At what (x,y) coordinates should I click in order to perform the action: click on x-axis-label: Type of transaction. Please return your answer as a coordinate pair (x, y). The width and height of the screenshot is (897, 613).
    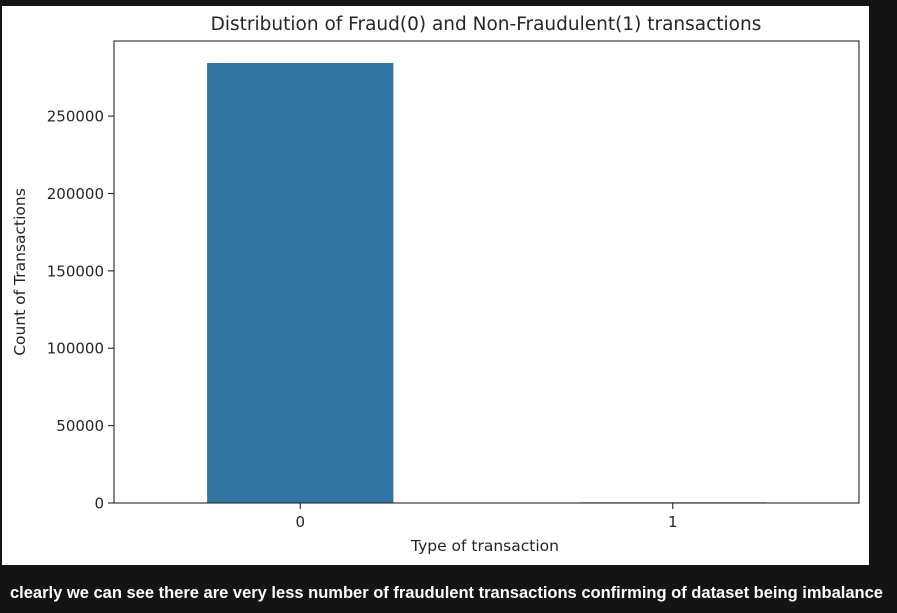
    Looking at the image, I should click on (484, 546).